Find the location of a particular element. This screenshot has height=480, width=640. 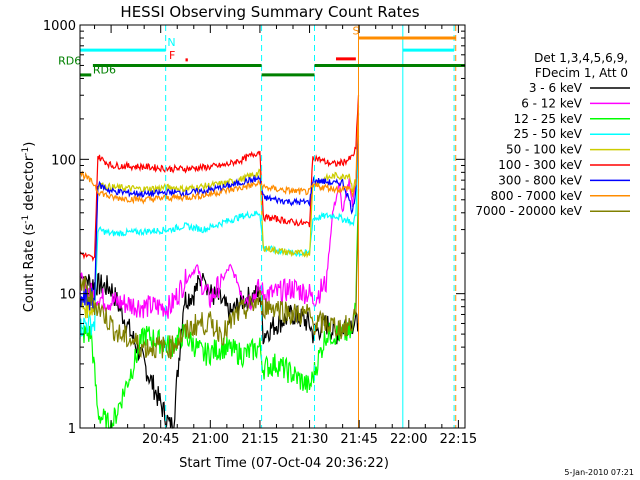

x-tick-label-2145: 21:45 is located at coordinates (358, 439).